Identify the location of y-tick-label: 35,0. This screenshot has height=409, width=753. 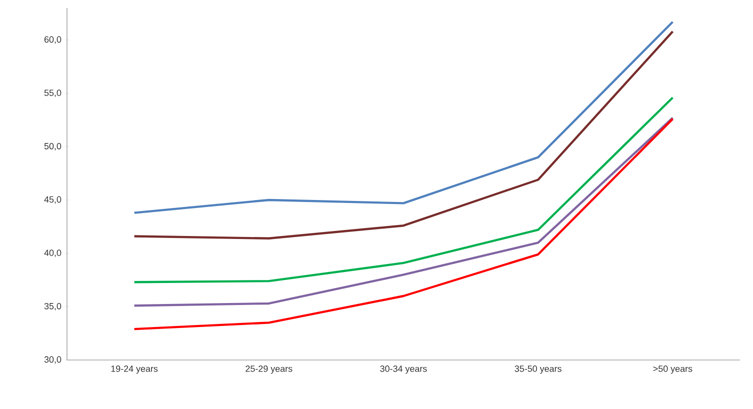
(53, 306).